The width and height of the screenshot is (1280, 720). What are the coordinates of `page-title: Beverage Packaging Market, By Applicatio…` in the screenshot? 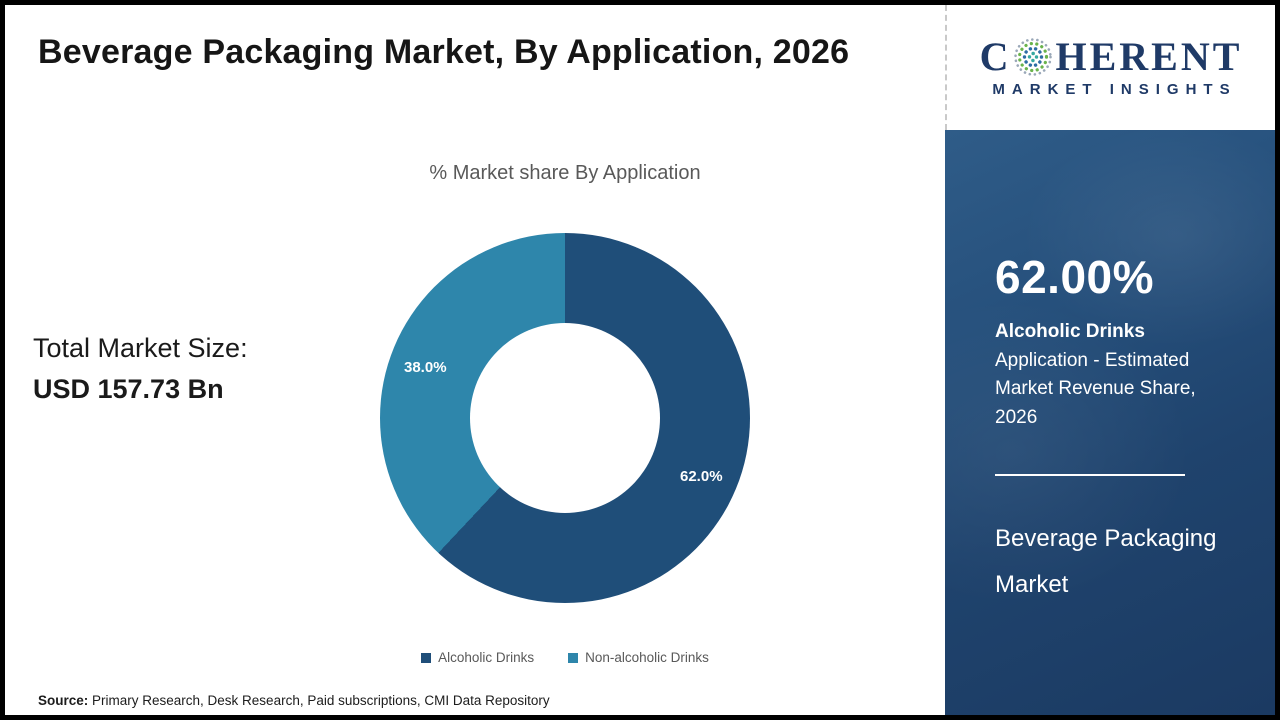 It's located at (444, 52).